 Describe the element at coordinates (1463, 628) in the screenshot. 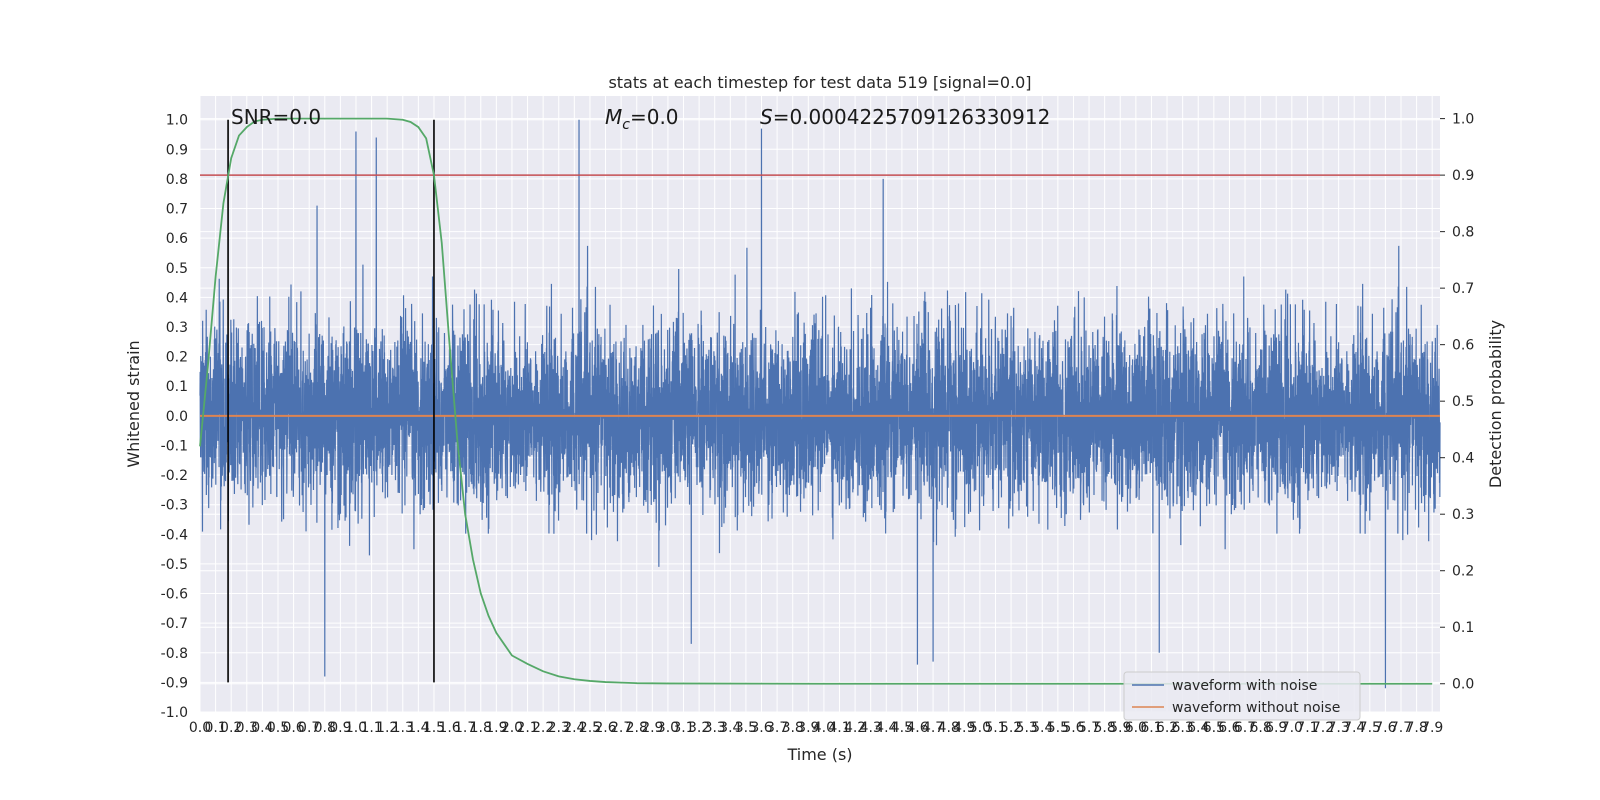

I see `y-right-tick-label: 0.1` at that location.